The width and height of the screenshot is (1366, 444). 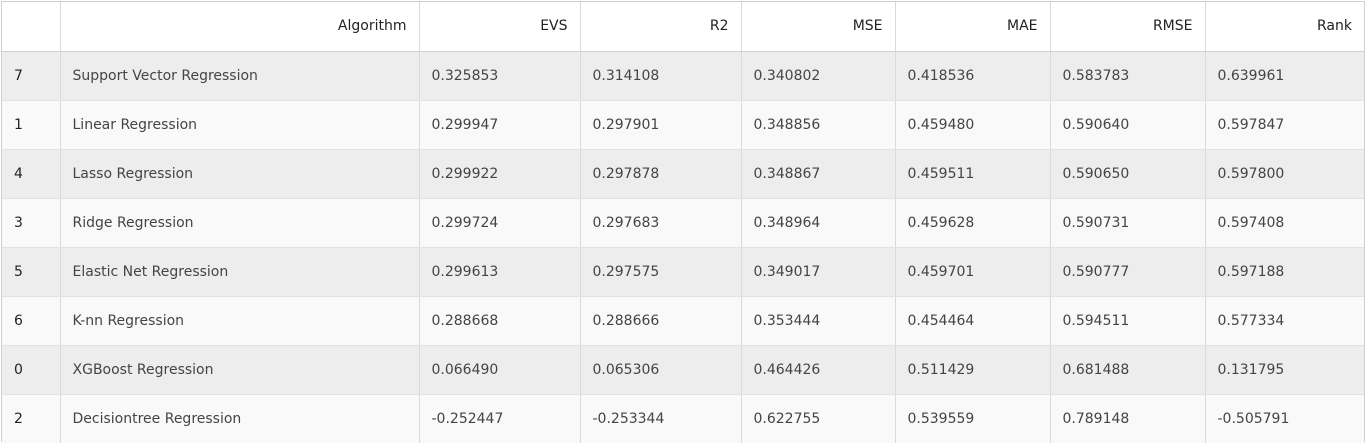 What do you see at coordinates (660, 370) in the screenshot?
I see `cell-r2: 0.065306` at bounding box center [660, 370].